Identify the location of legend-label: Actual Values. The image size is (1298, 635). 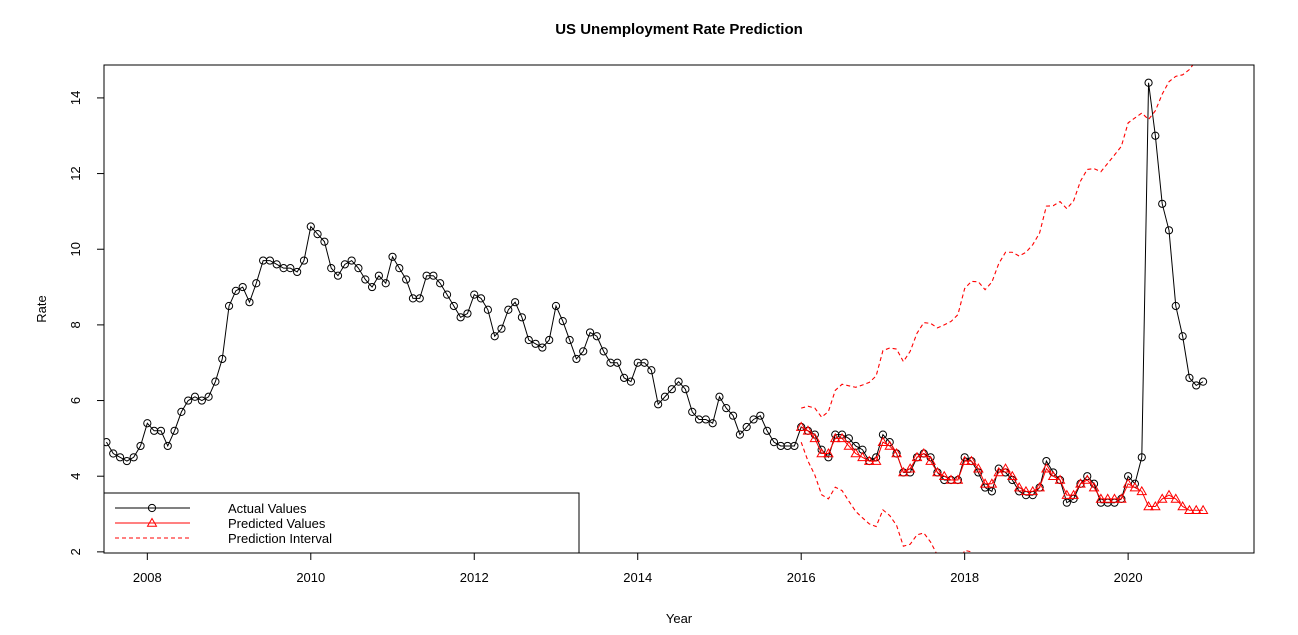
(267, 508).